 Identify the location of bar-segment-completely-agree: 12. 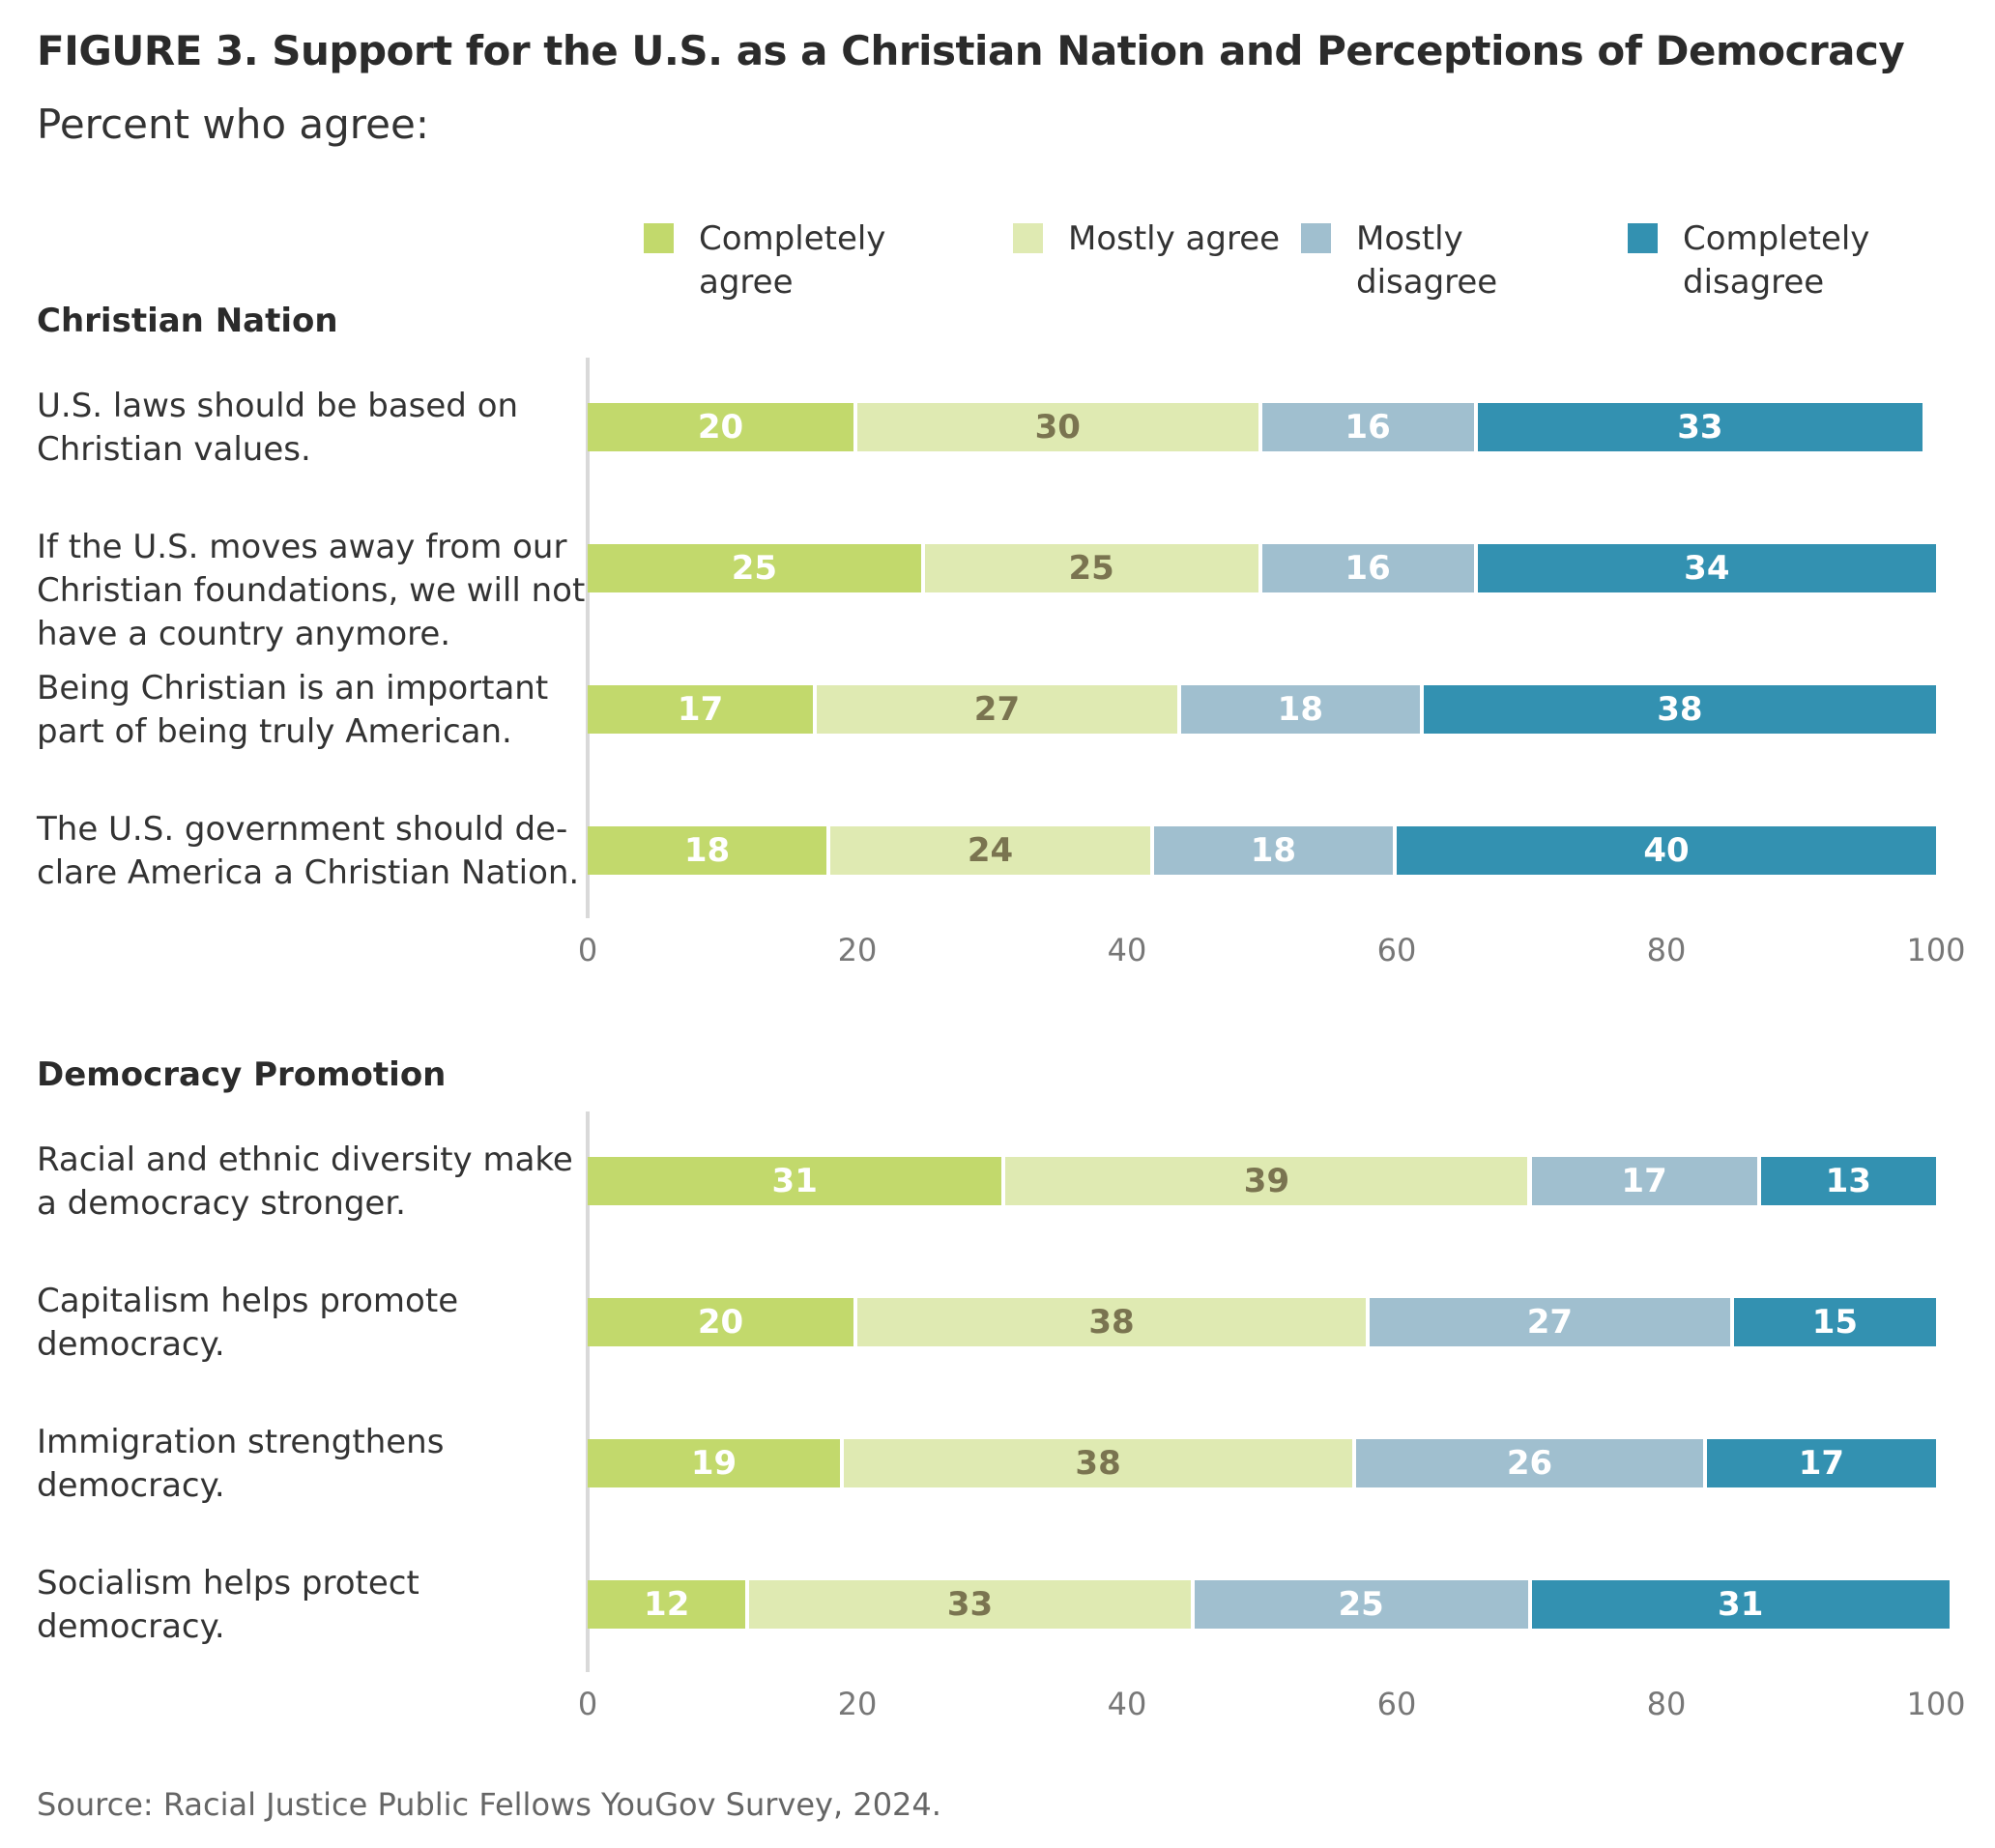
(669, 1604).